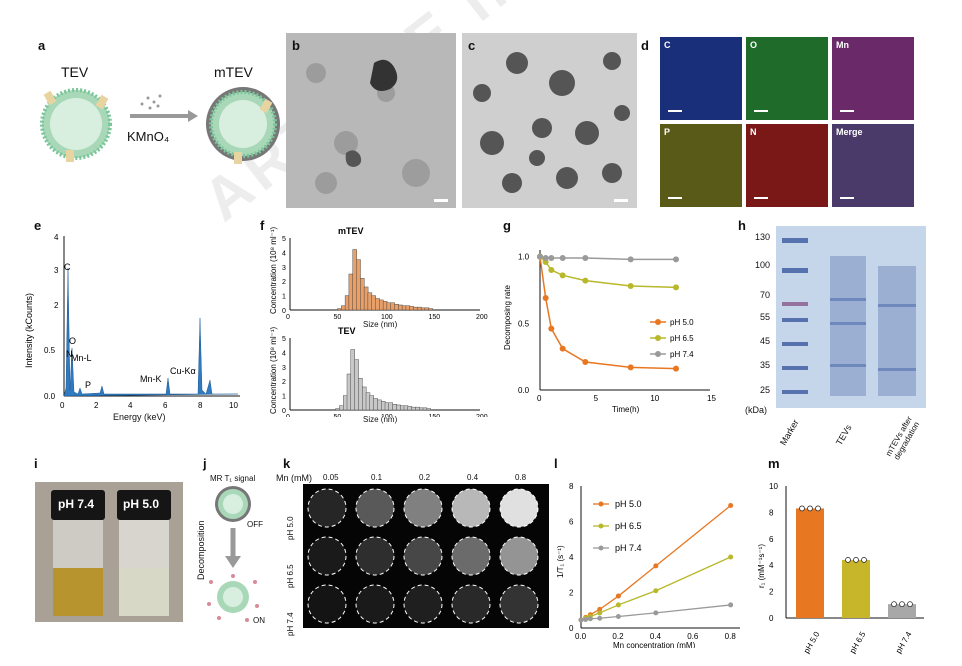 The image size is (962, 666). What do you see at coordinates (742, 225) in the screenshot?
I see `panel-label-h: h` at bounding box center [742, 225].